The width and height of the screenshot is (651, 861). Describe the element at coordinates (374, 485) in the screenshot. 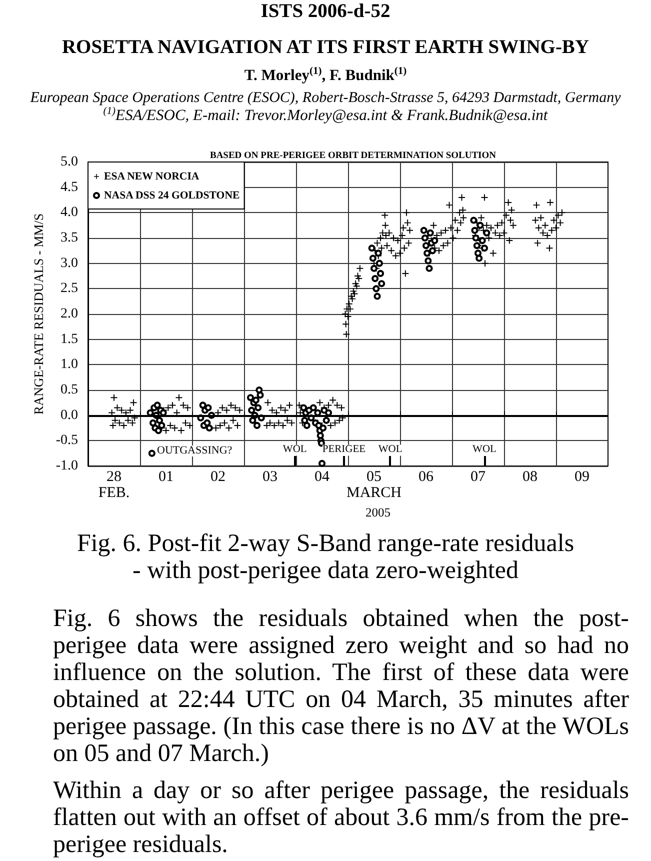

I see `x-tick-label: 05 MARCH` at that location.